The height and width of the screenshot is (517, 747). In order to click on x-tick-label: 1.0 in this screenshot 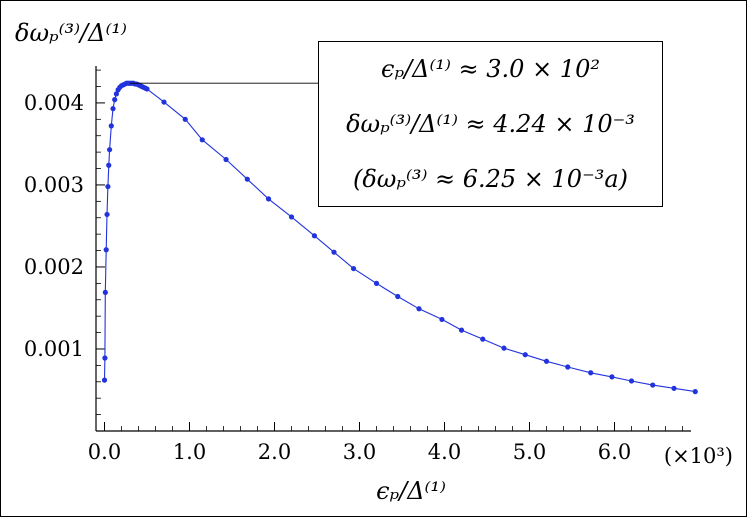, I will do `click(189, 452)`.